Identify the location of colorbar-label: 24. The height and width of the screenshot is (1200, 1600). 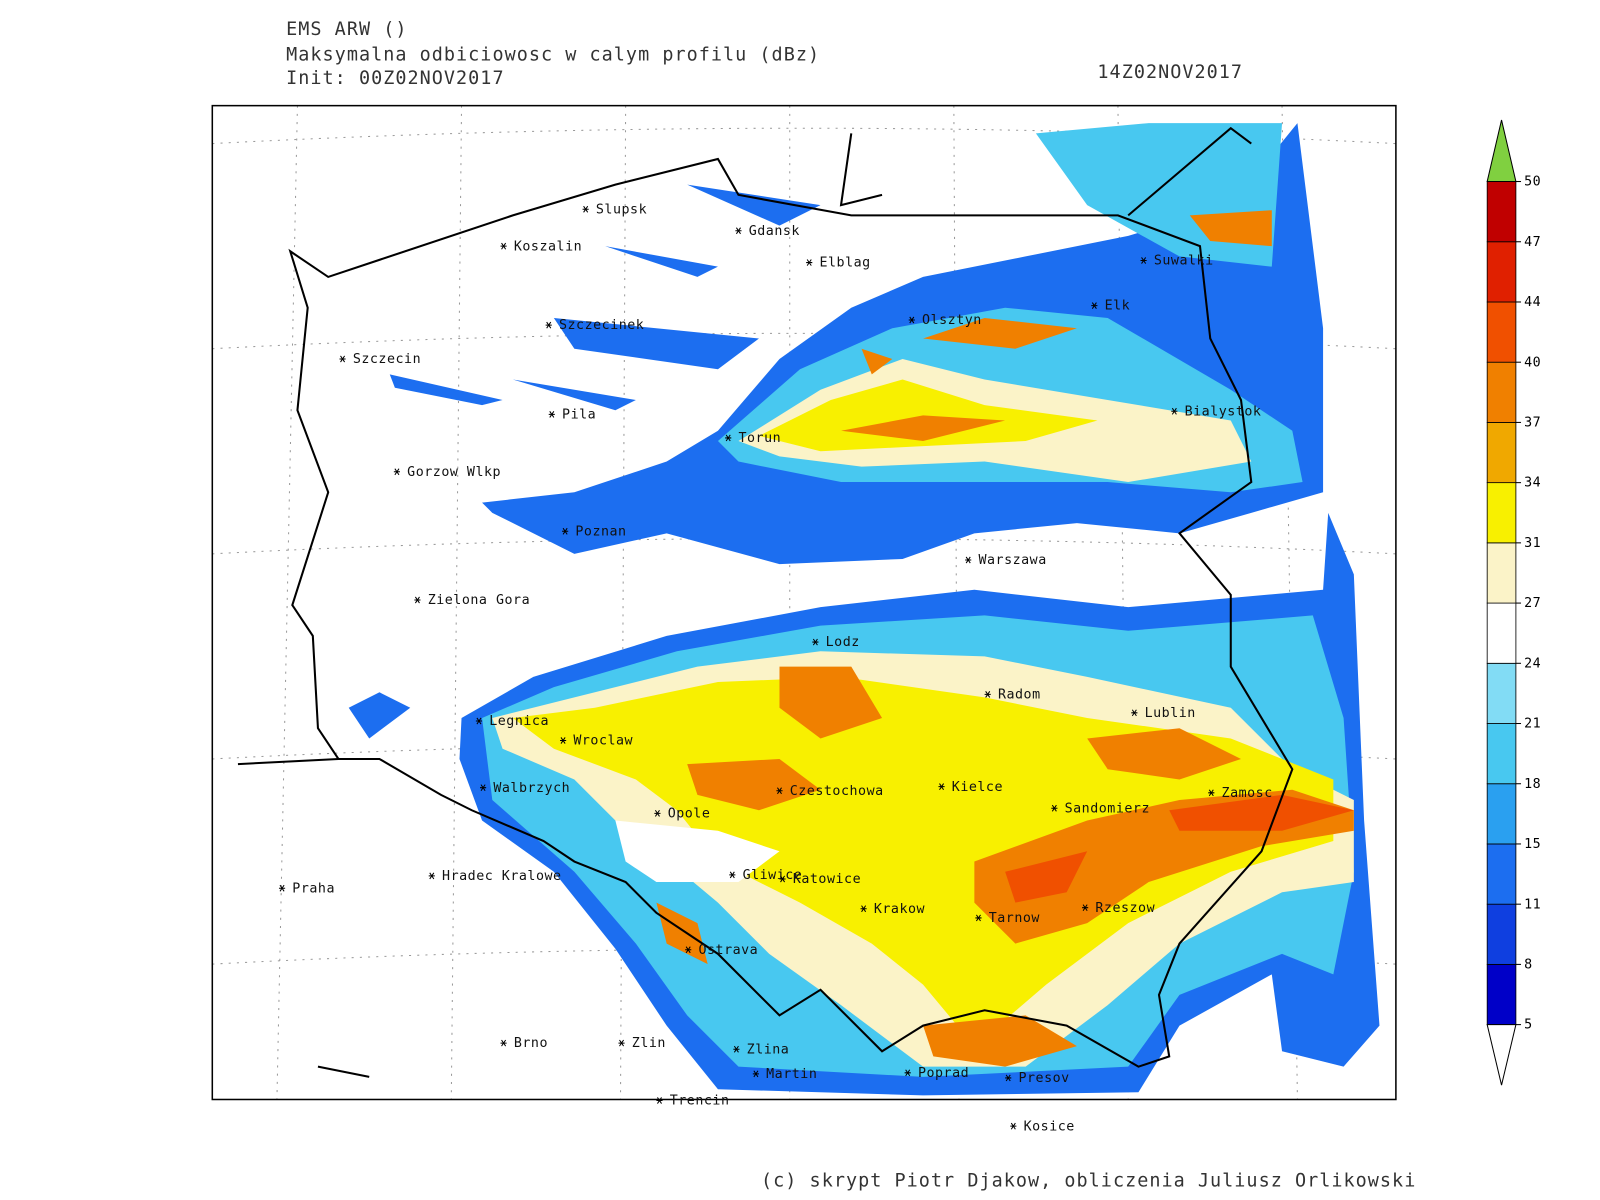
(1532, 663).